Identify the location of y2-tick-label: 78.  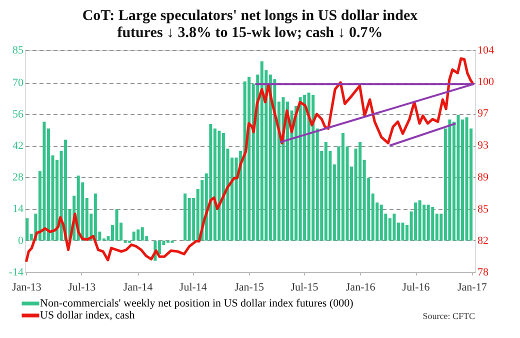
(483, 272).